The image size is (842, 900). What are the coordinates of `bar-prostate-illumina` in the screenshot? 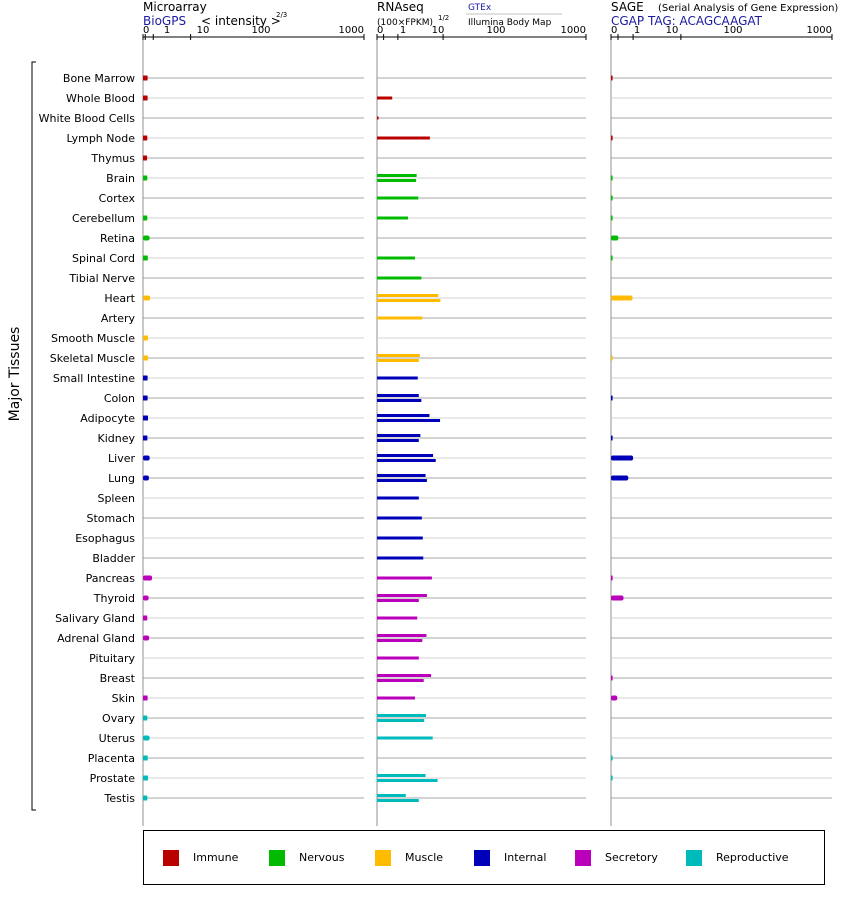 It's located at (407, 780).